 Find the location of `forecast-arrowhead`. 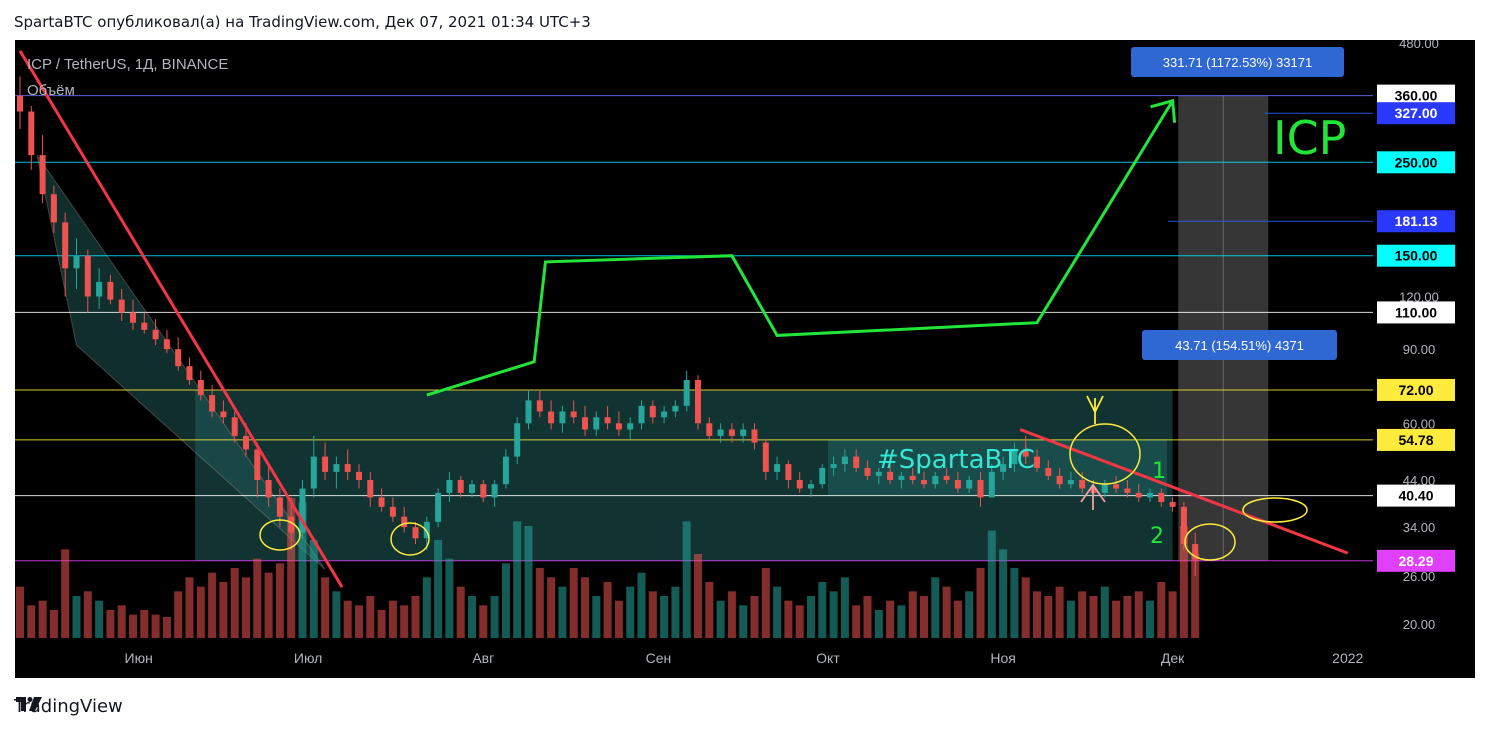

forecast-arrowhead is located at coordinates (1163, 110).